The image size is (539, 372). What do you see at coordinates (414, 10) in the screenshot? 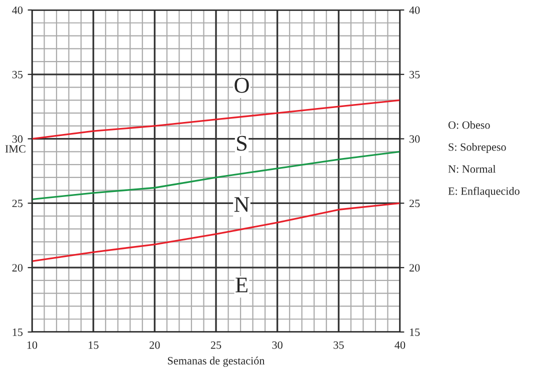
I see `y2-tick-label: 40` at bounding box center [414, 10].